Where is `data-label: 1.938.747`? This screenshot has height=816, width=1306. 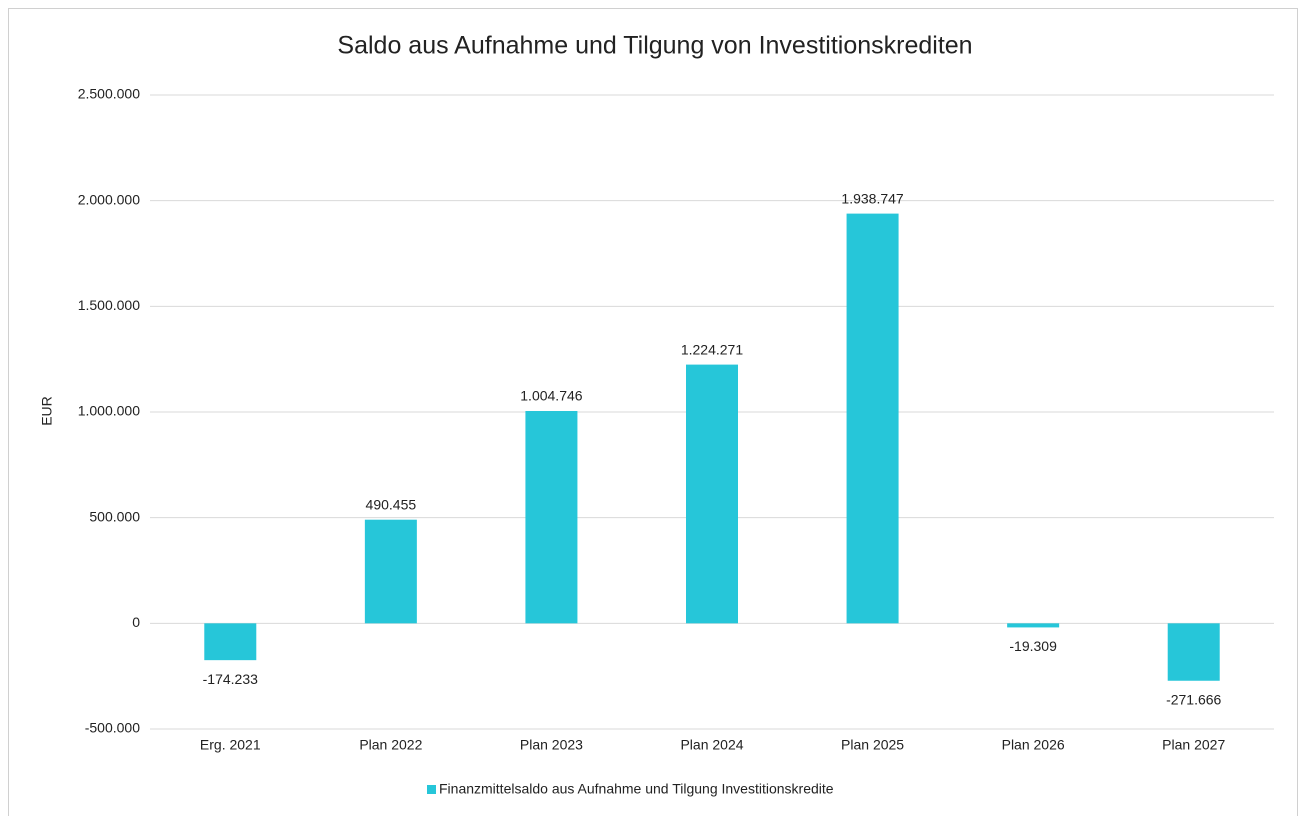 data-label: 1.938.747 is located at coordinates (872, 198).